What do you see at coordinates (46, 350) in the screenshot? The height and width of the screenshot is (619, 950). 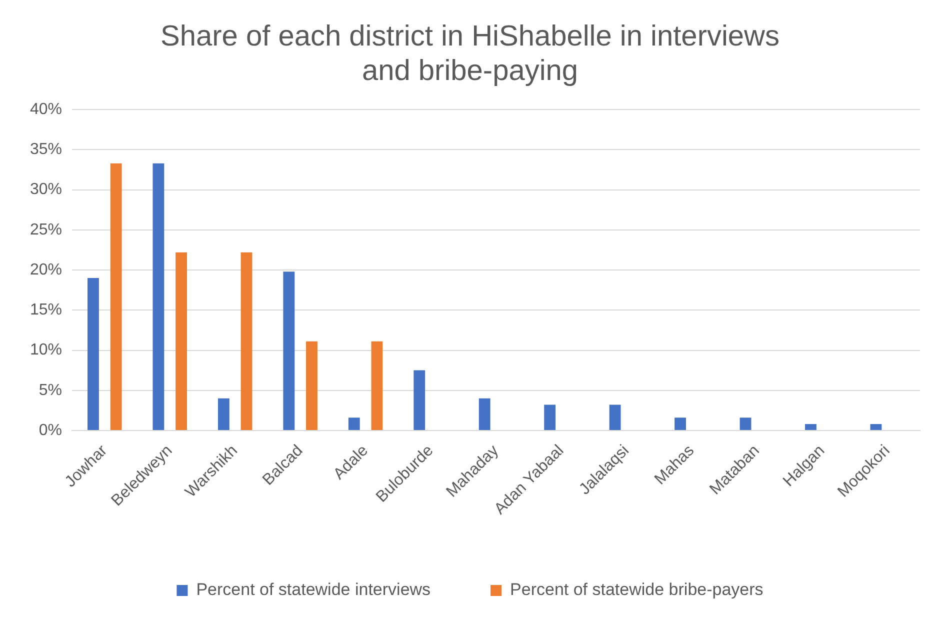 I see `y-tick-label: 10%` at bounding box center [46, 350].